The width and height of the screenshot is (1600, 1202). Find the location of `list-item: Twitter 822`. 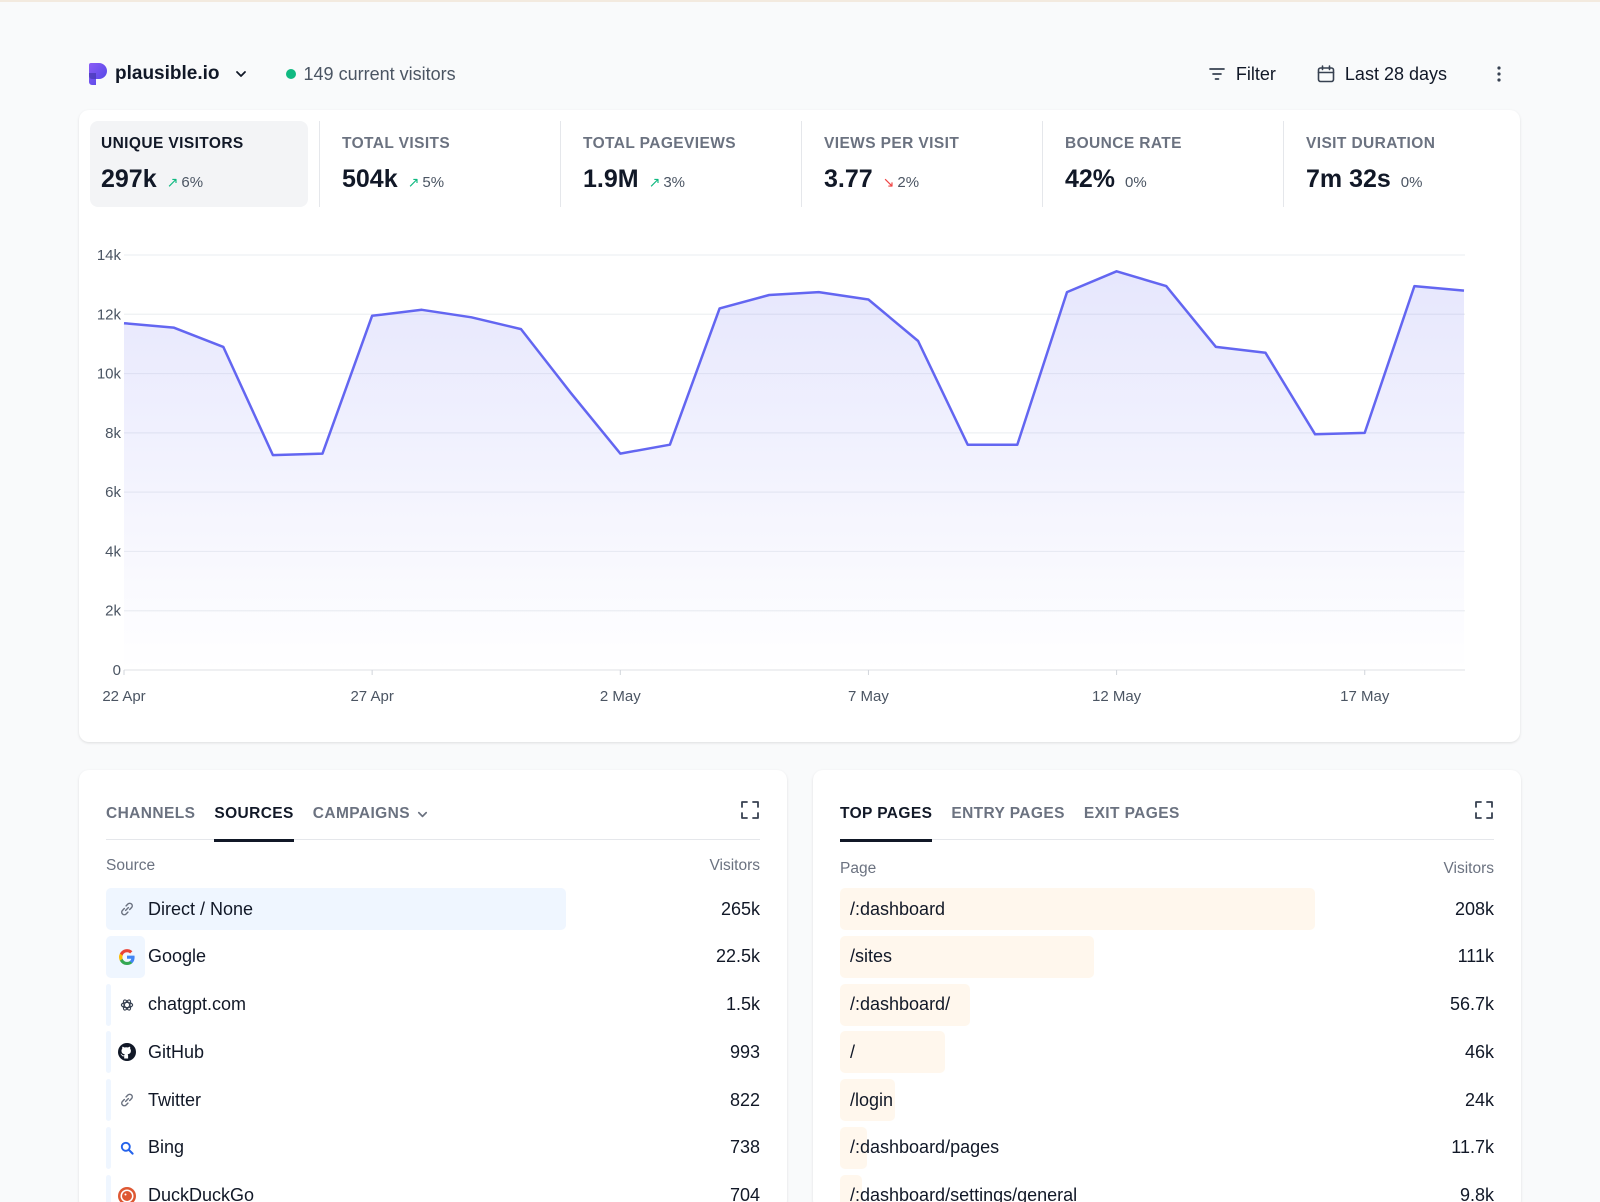

list-item: Twitter 822 is located at coordinates (433, 1100).